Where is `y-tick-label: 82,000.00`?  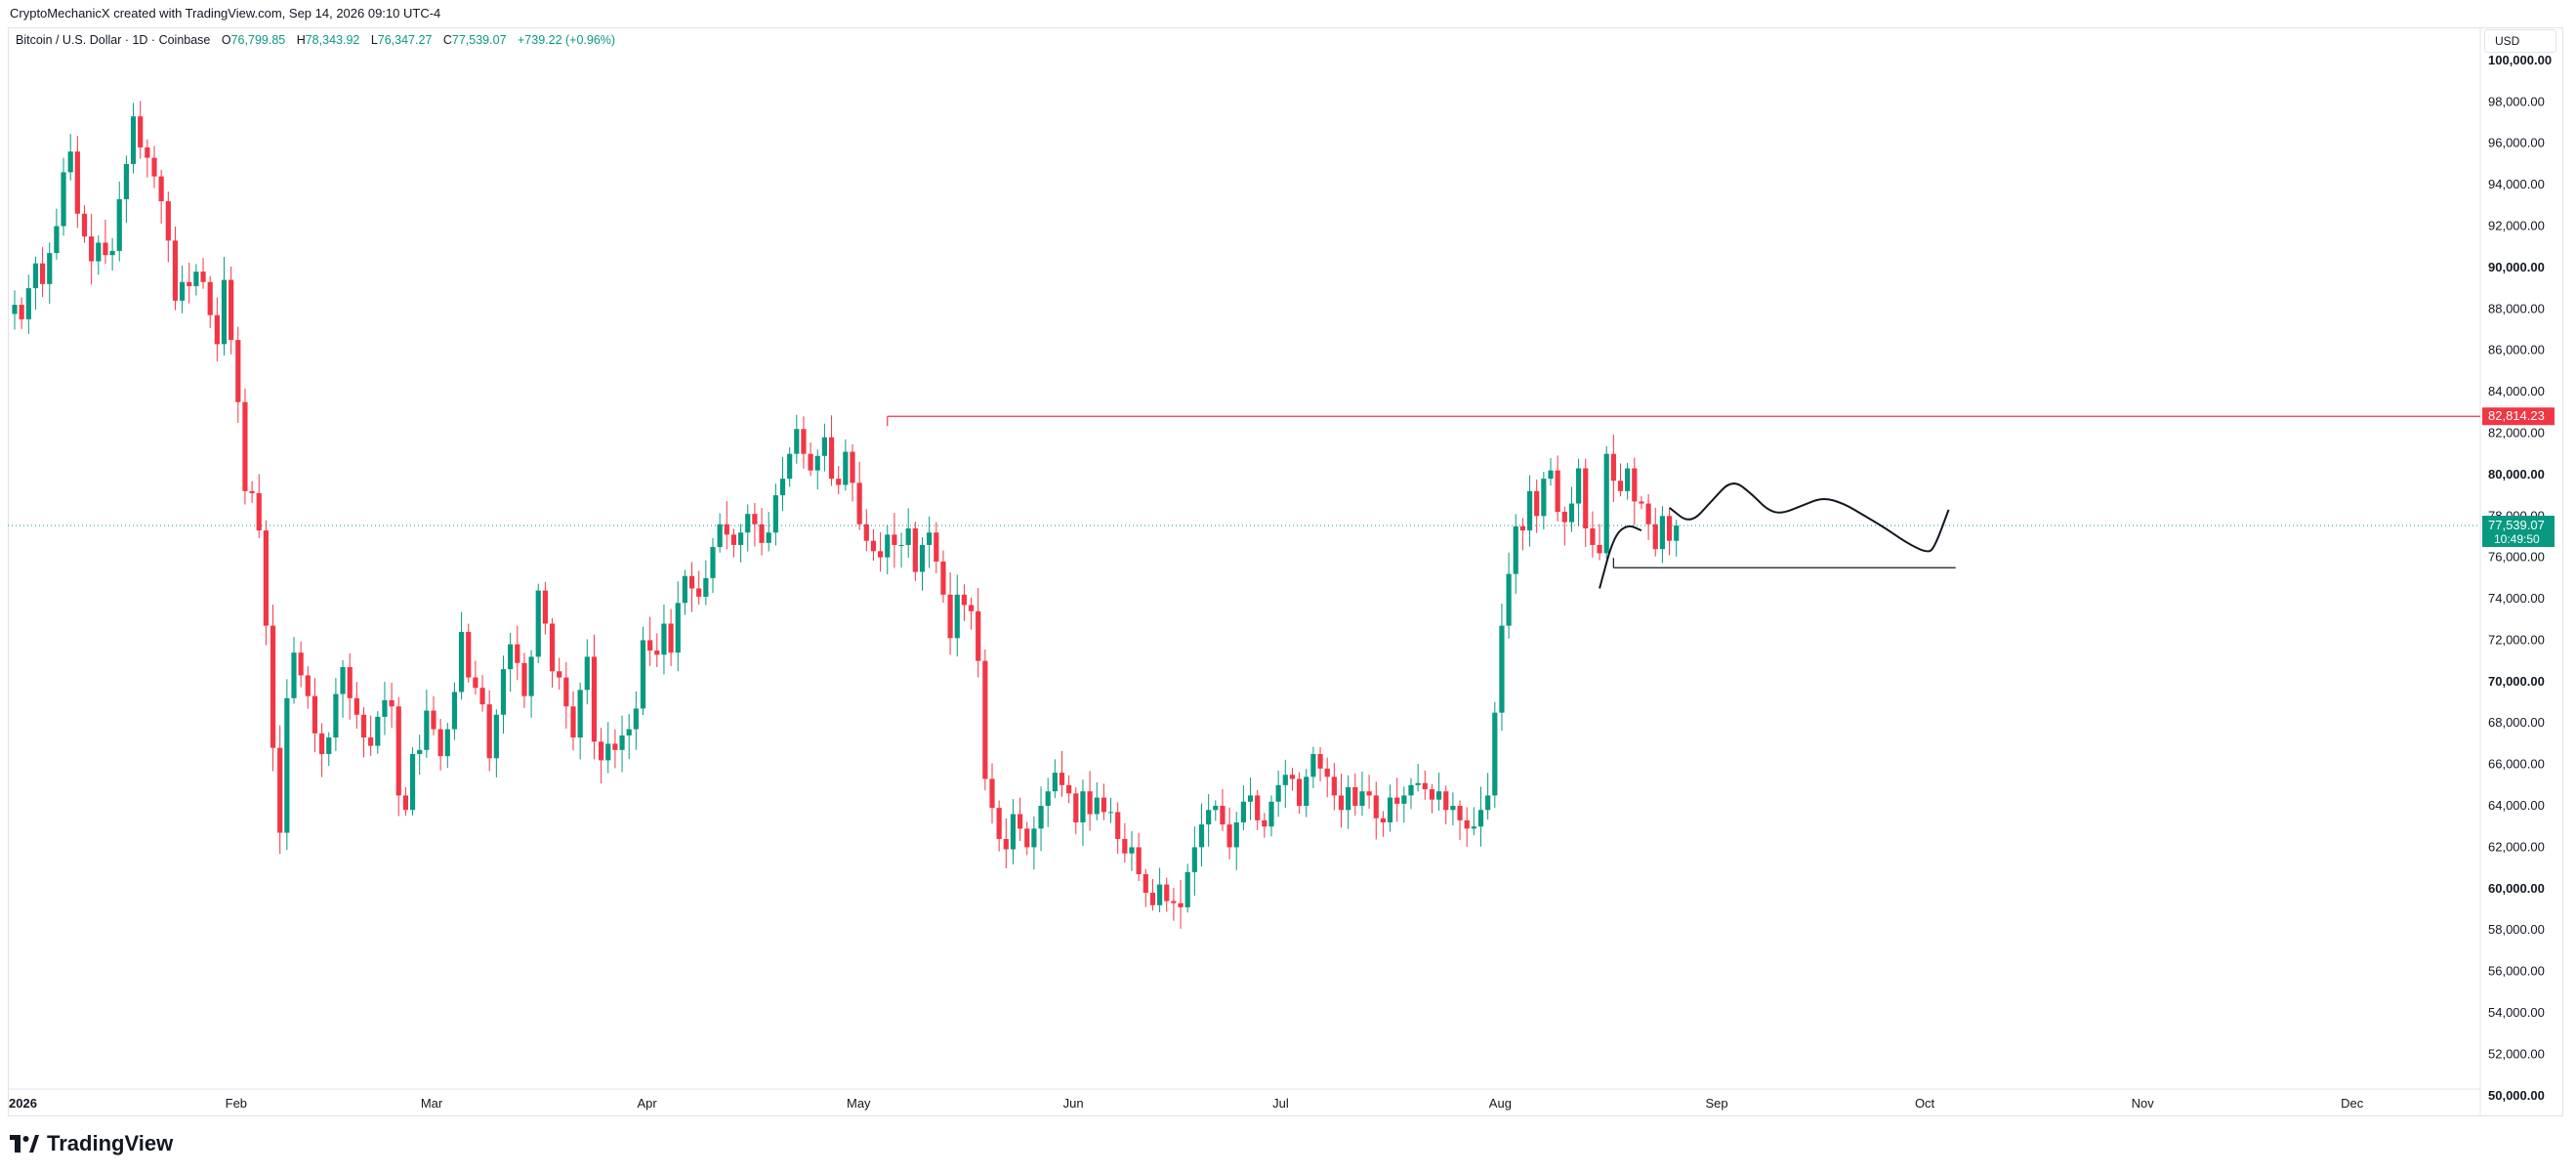
y-tick-label: 82,000.00 is located at coordinates (2517, 432).